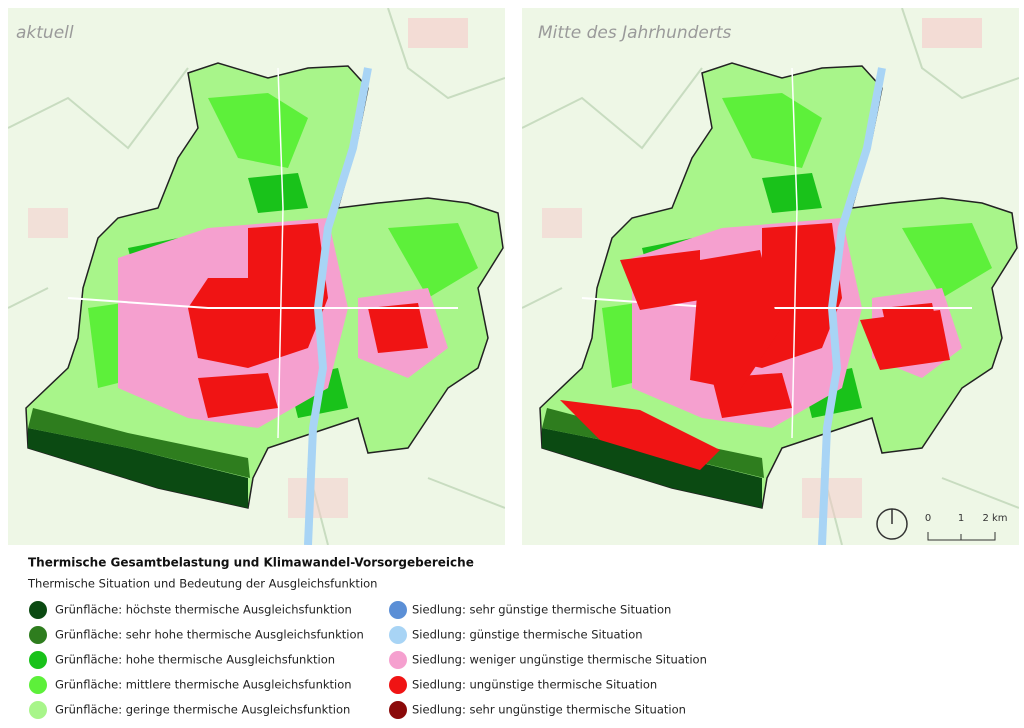  What do you see at coordinates (961, 536) in the screenshot?
I see `scale-bar` at bounding box center [961, 536].